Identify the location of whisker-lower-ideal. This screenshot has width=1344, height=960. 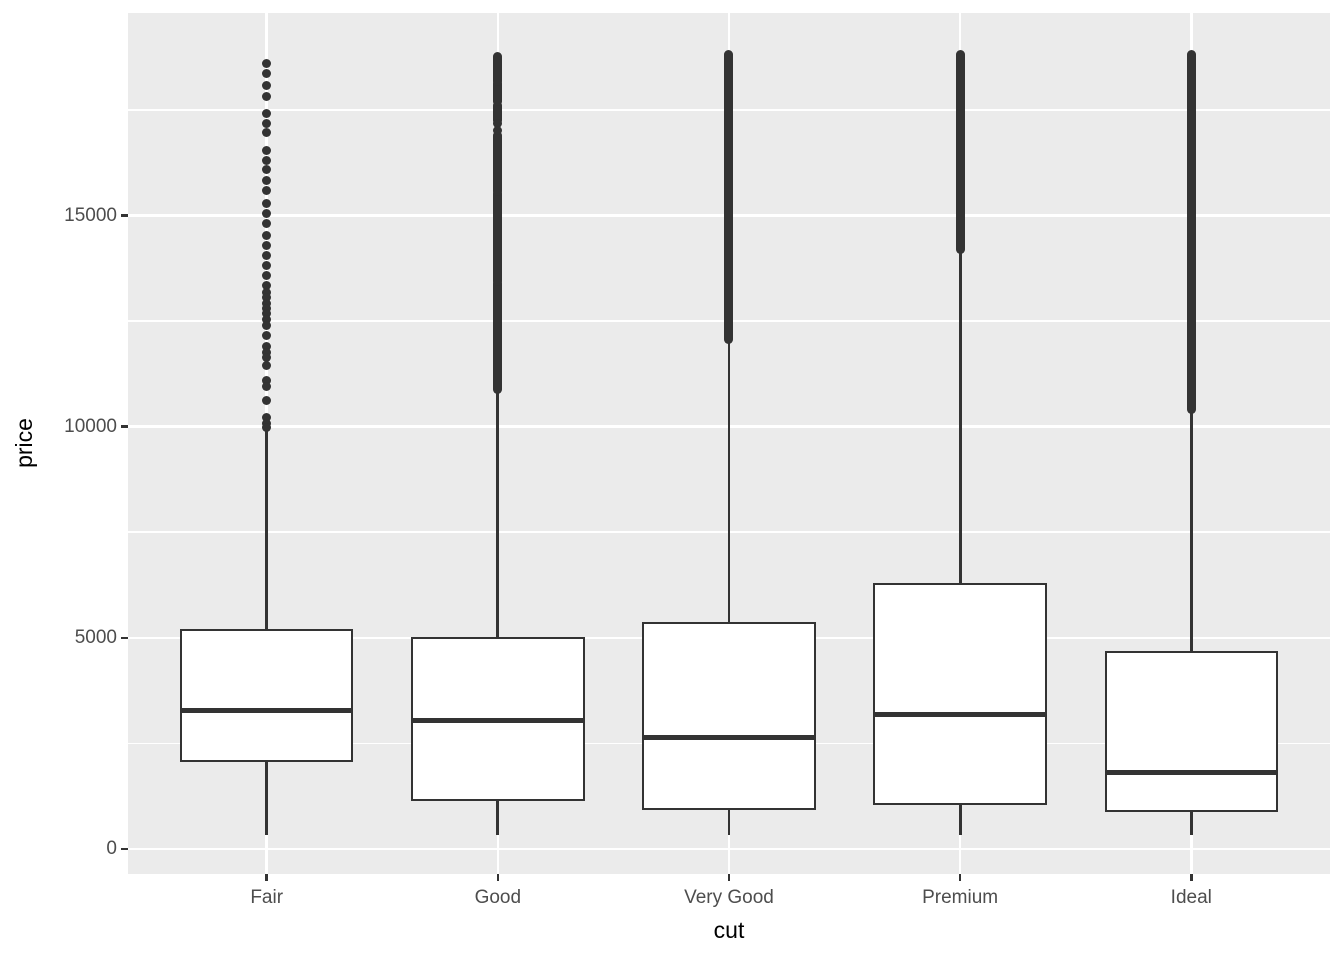
(1191, 823).